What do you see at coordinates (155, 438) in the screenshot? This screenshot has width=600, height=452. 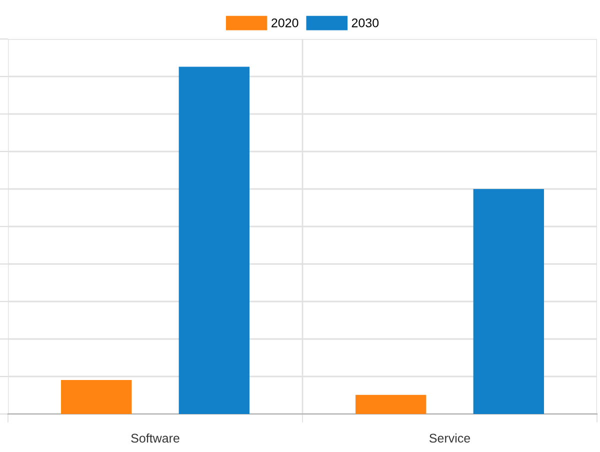 I see `x-tick-label: Software` at bounding box center [155, 438].